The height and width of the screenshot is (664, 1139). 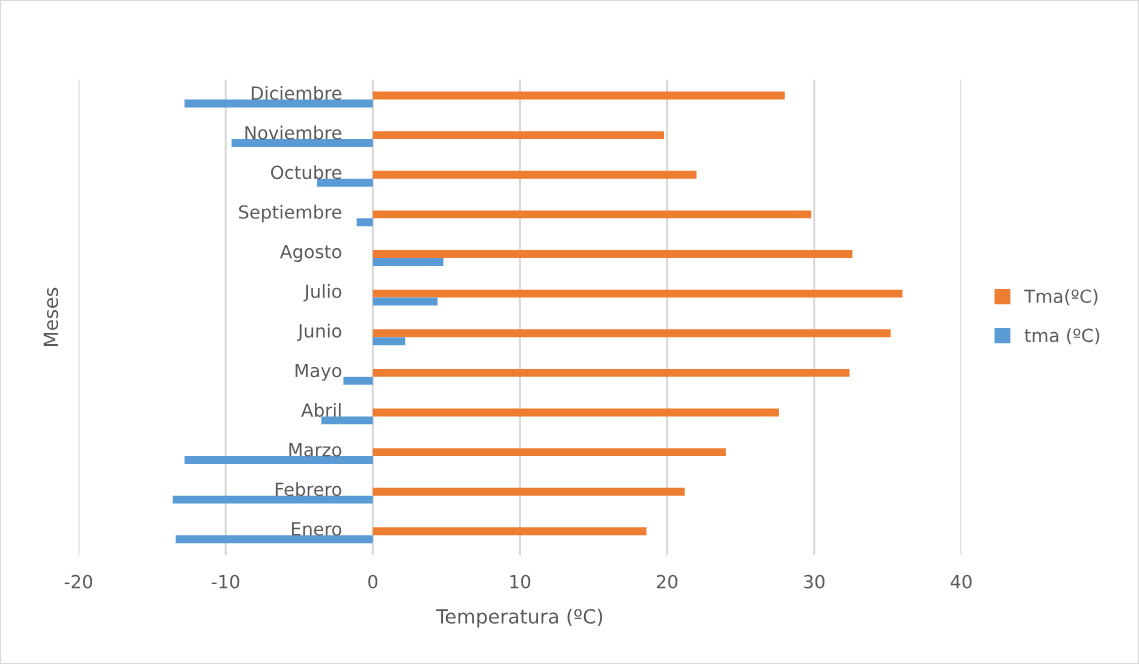 What do you see at coordinates (317, 529) in the screenshot?
I see `y-tick-label: Enero` at bounding box center [317, 529].